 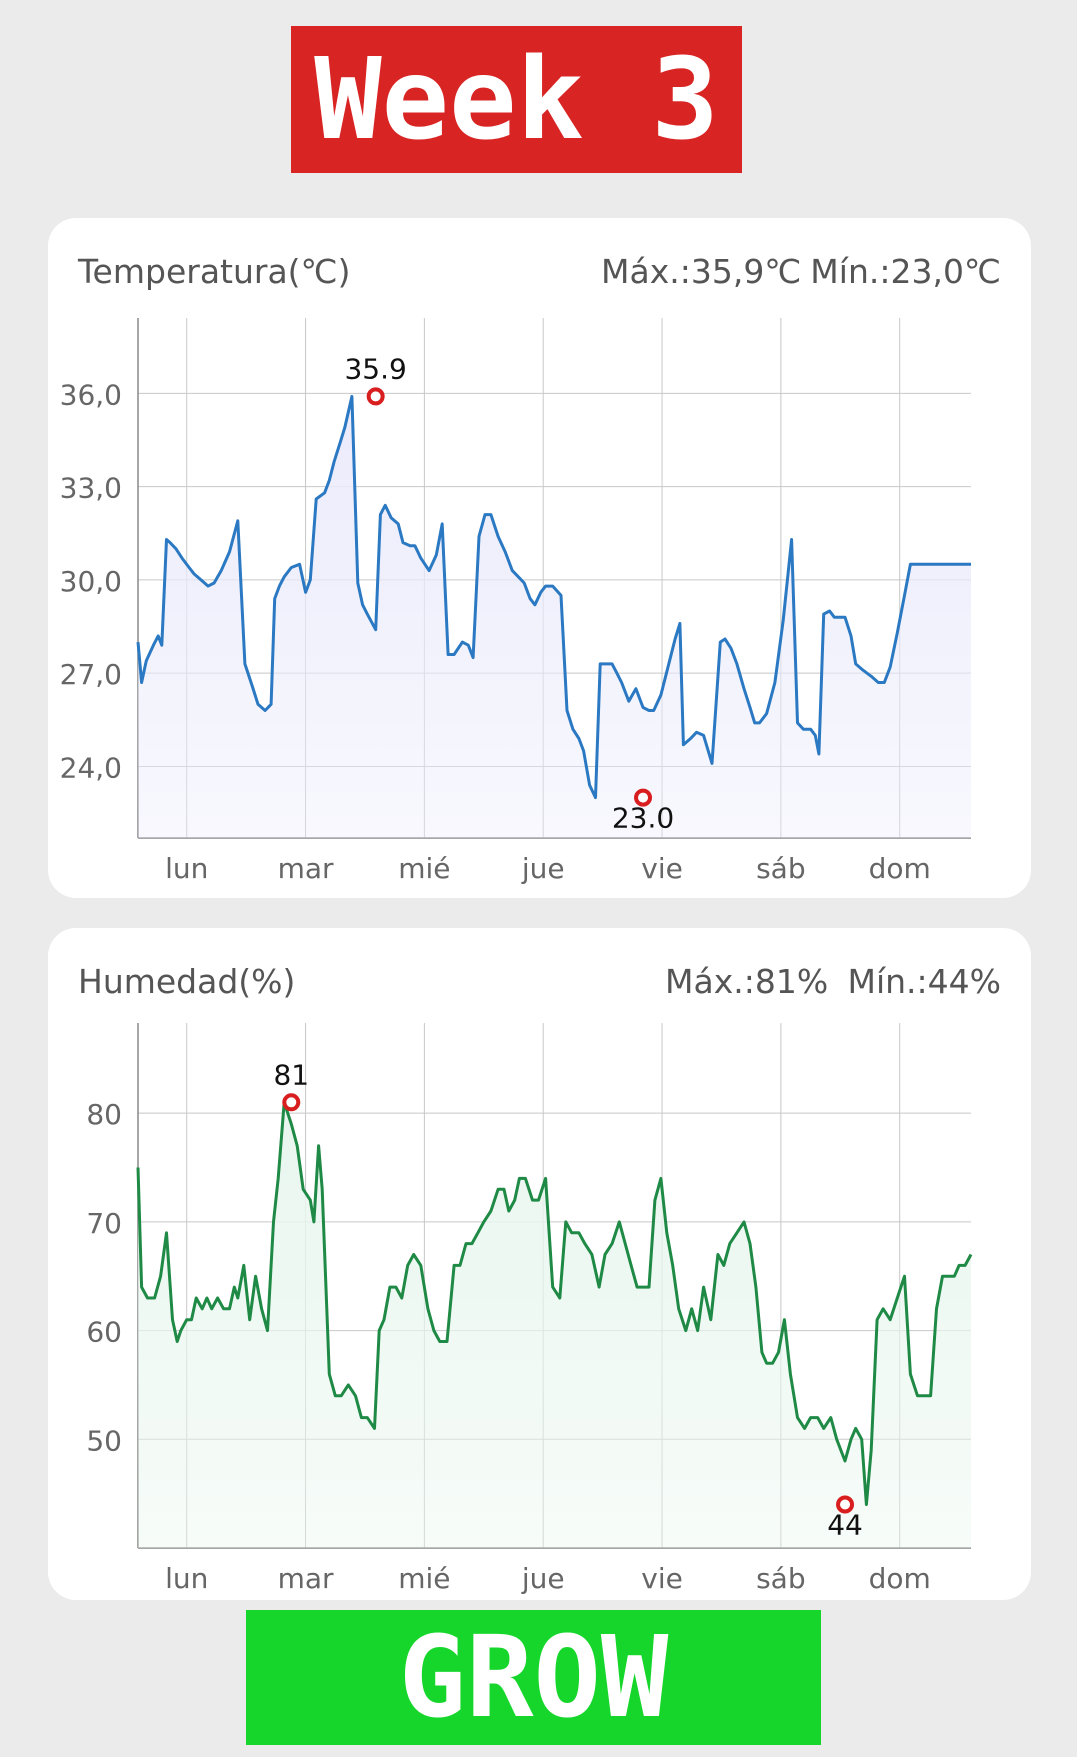 What do you see at coordinates (214, 271) in the screenshot?
I see `chart-title: Temperatura(℃)` at bounding box center [214, 271].